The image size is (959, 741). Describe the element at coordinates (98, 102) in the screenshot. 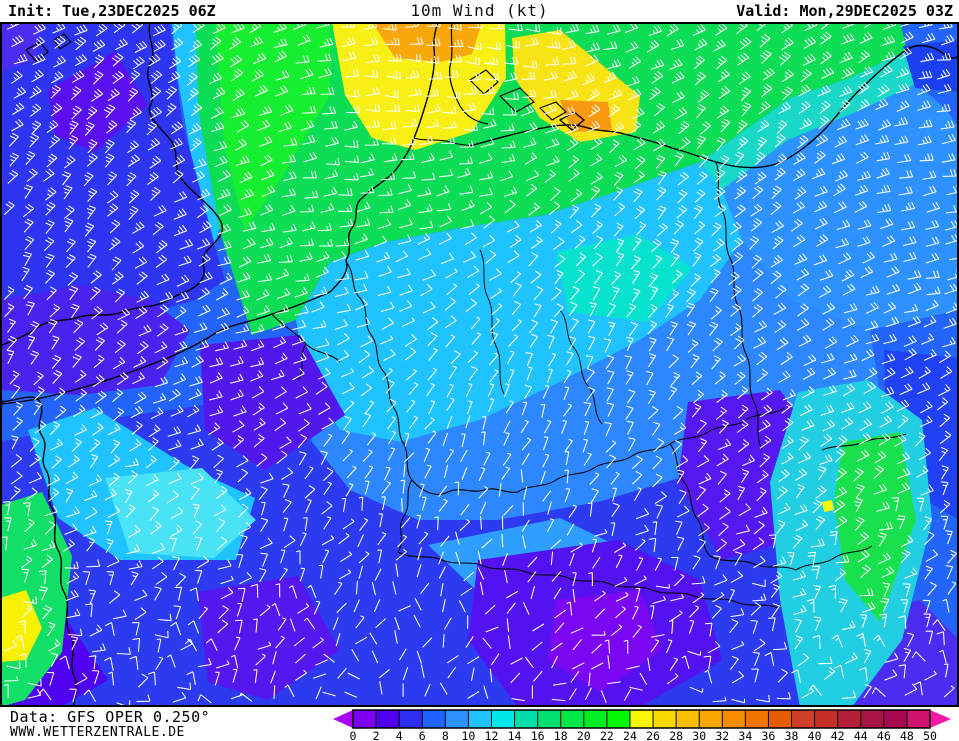

I see `windfield-region-uk-purple-north` at that location.